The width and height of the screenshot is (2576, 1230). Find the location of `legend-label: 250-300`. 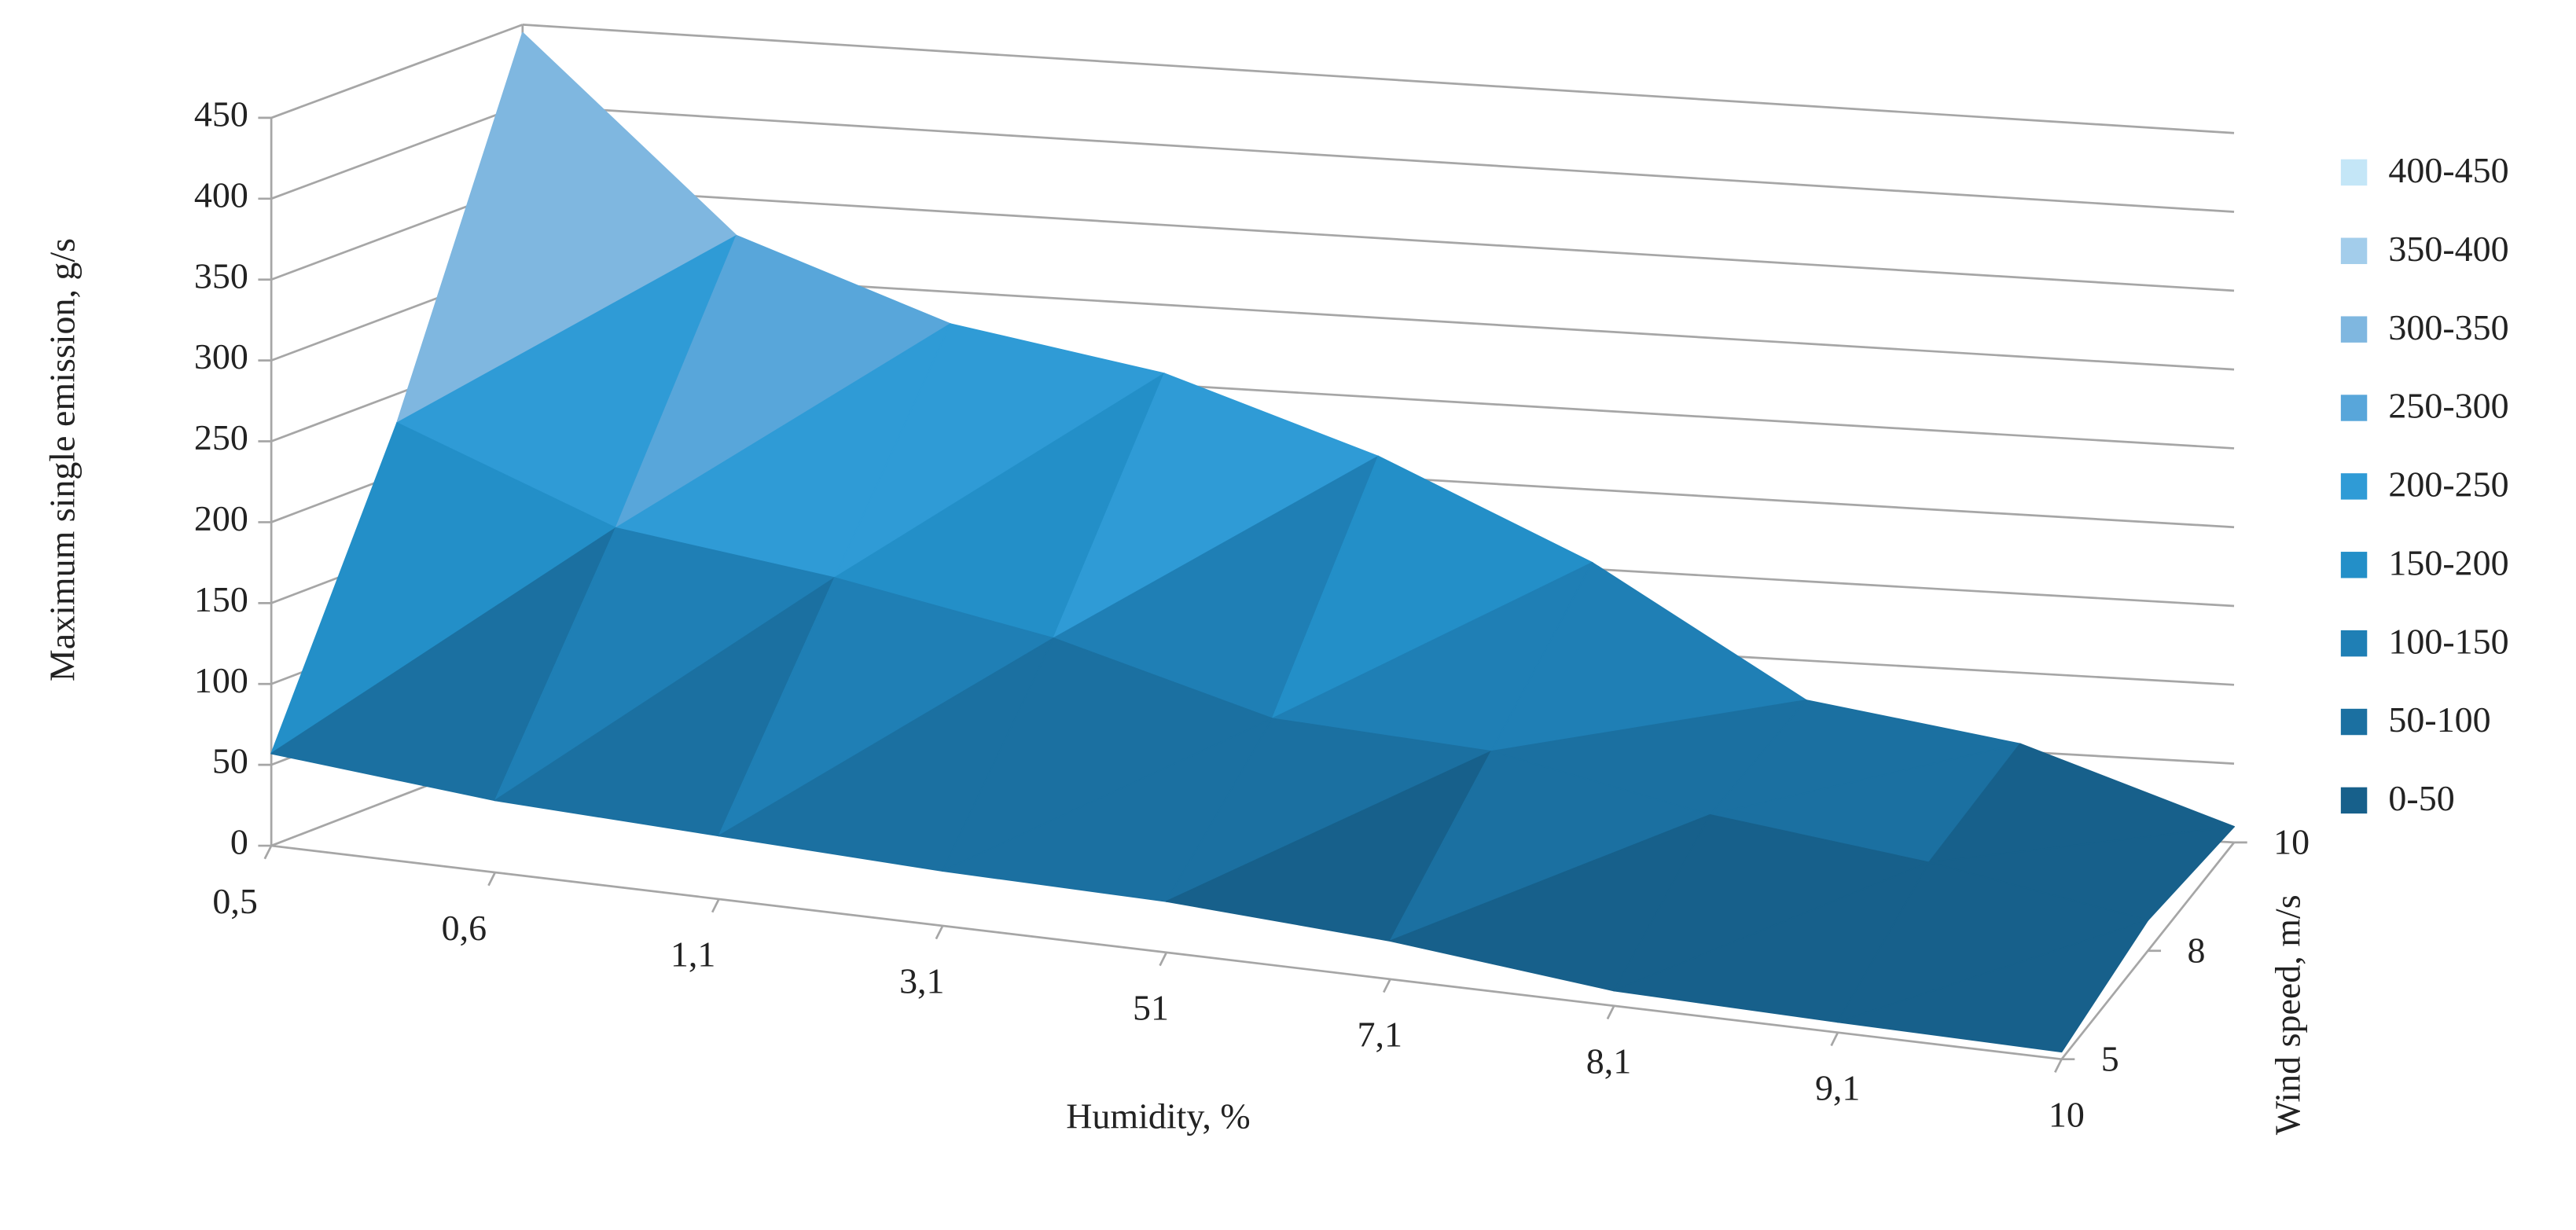

legend-label: 250-300 is located at coordinates (2448, 406).